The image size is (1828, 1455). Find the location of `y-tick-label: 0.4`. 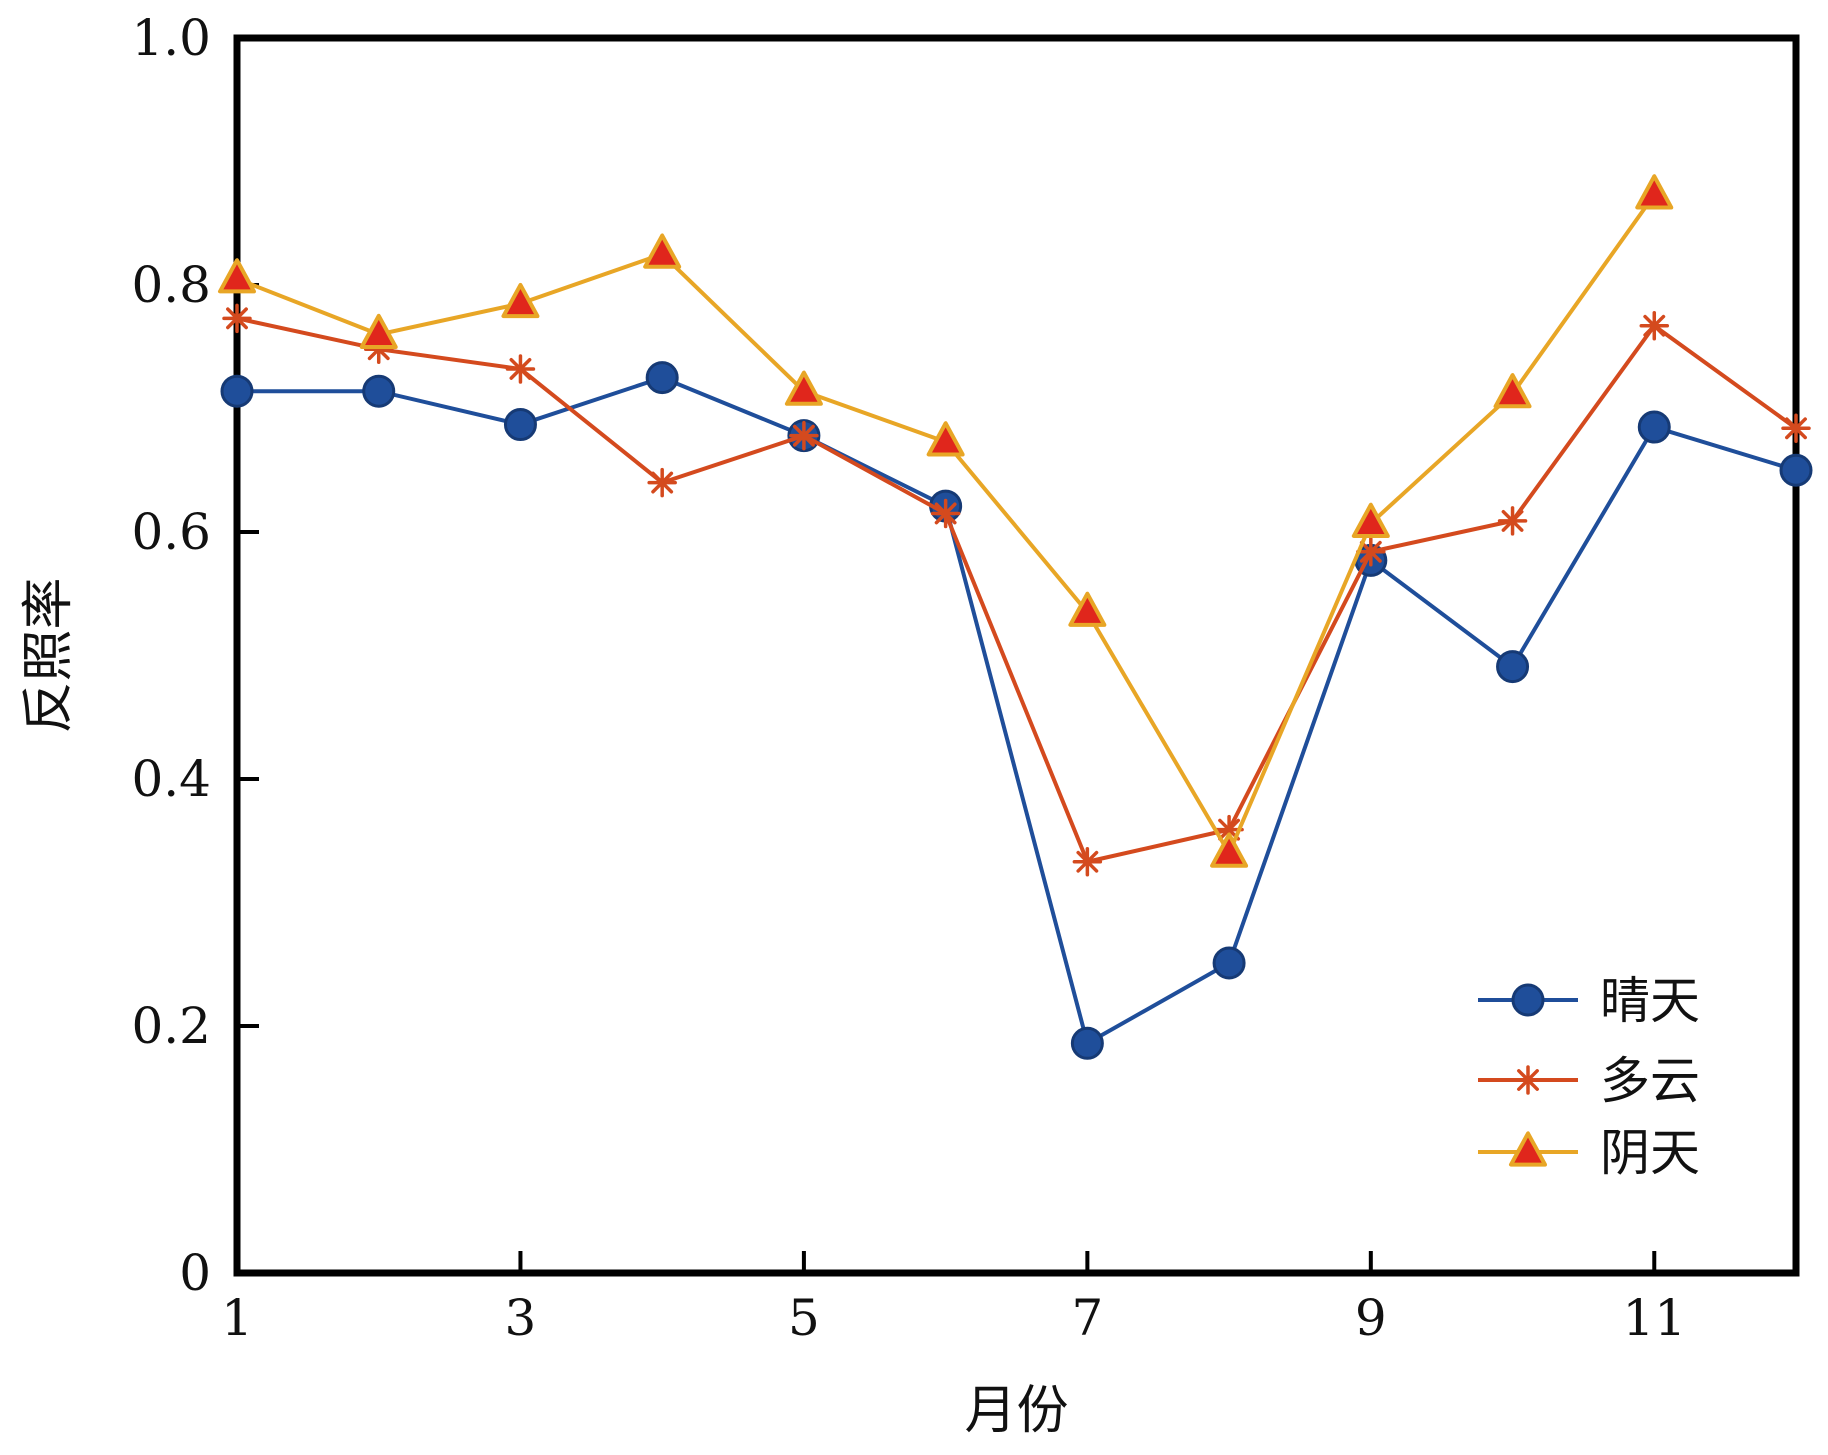

y-tick-label: 0.4 is located at coordinates (171, 779).